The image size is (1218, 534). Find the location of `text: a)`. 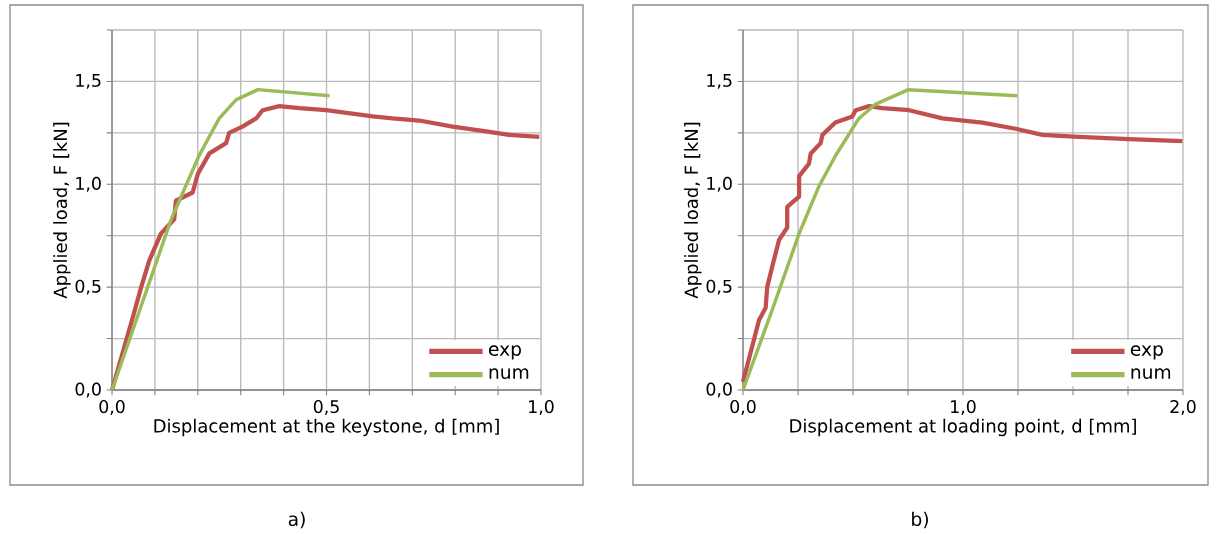

text: a) is located at coordinates (296, 520).